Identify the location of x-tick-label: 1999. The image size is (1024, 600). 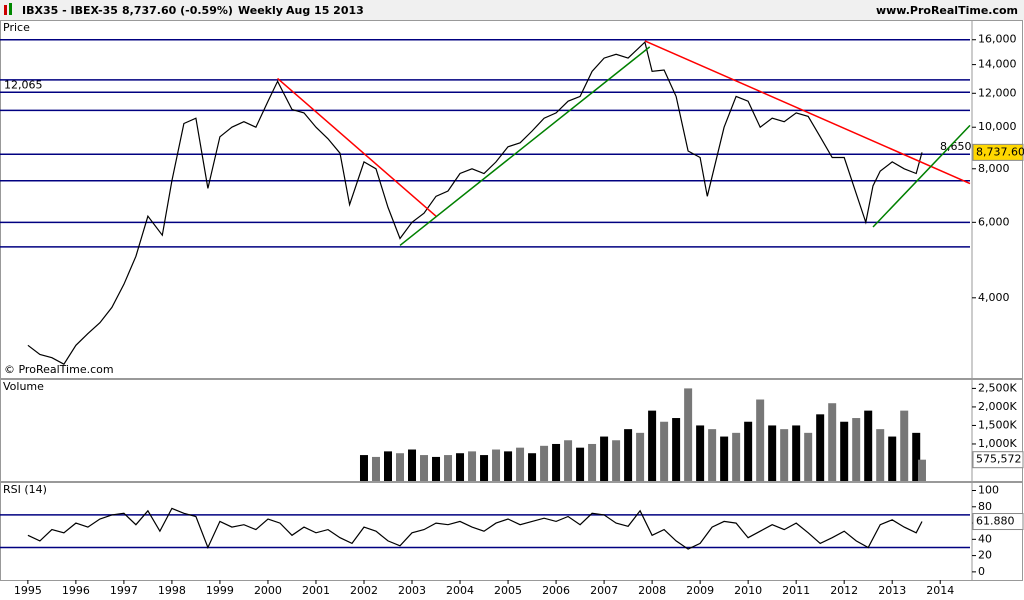
(220, 590).